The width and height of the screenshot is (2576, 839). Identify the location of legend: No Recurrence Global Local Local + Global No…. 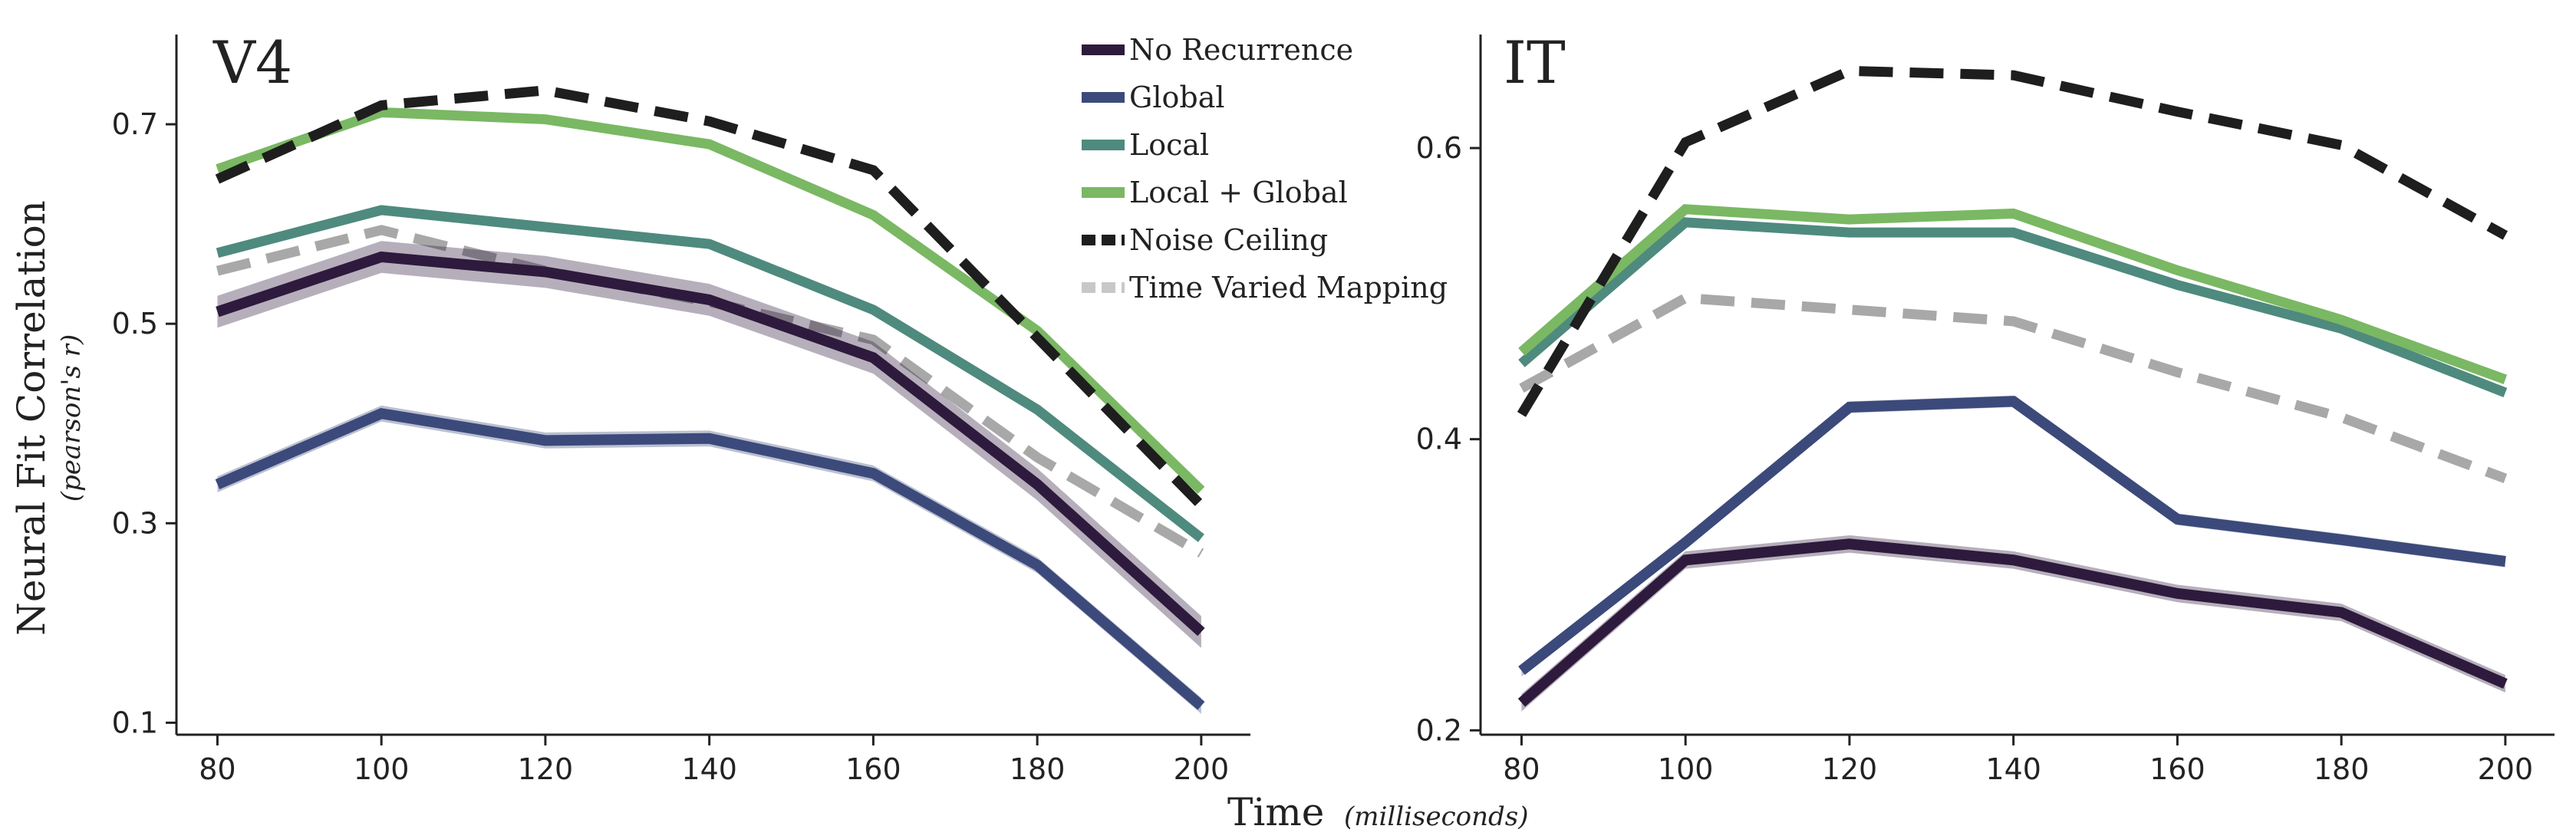
(1265, 168).